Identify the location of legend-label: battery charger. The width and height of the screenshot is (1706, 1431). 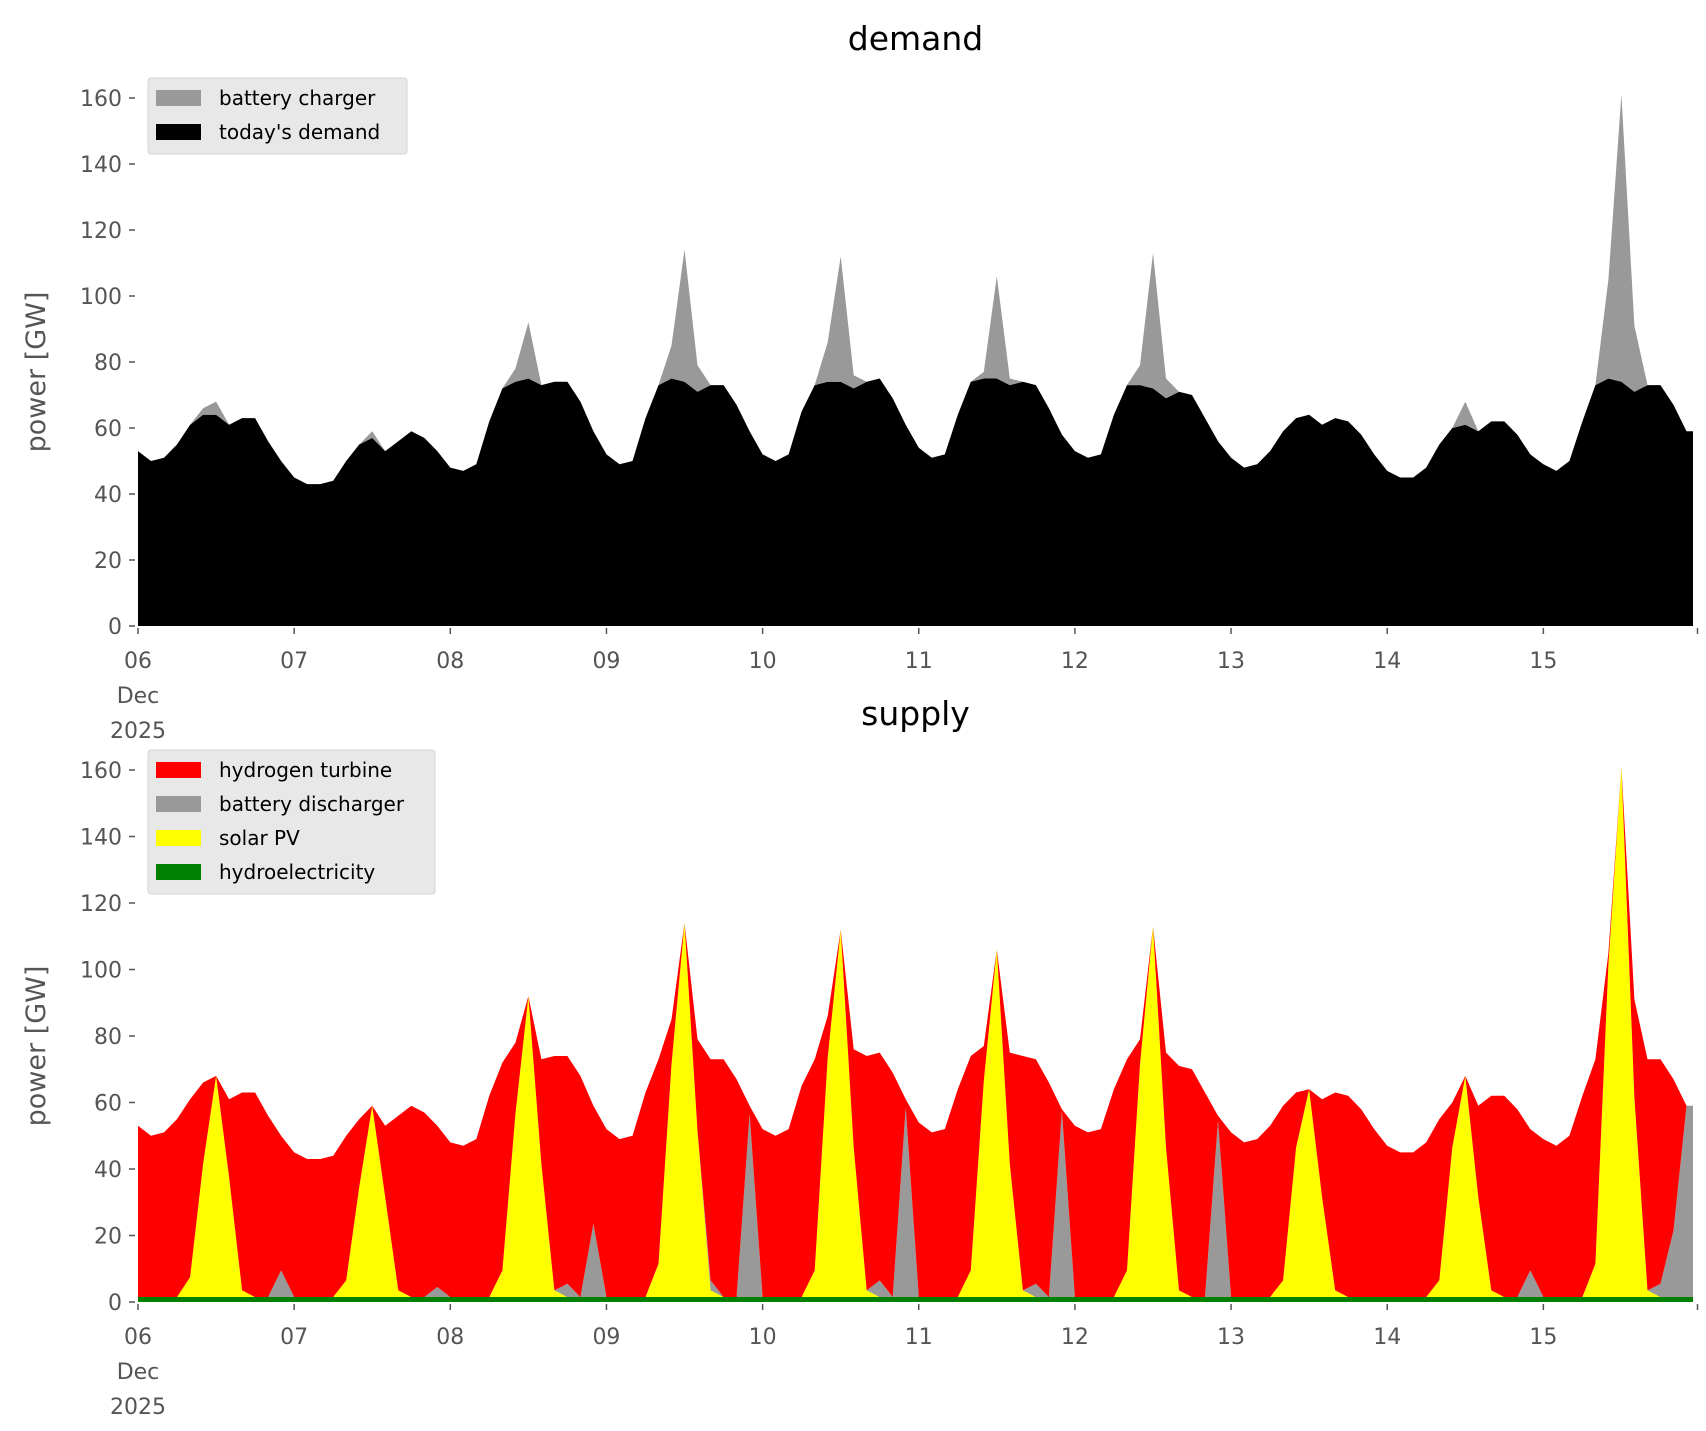
(297, 98).